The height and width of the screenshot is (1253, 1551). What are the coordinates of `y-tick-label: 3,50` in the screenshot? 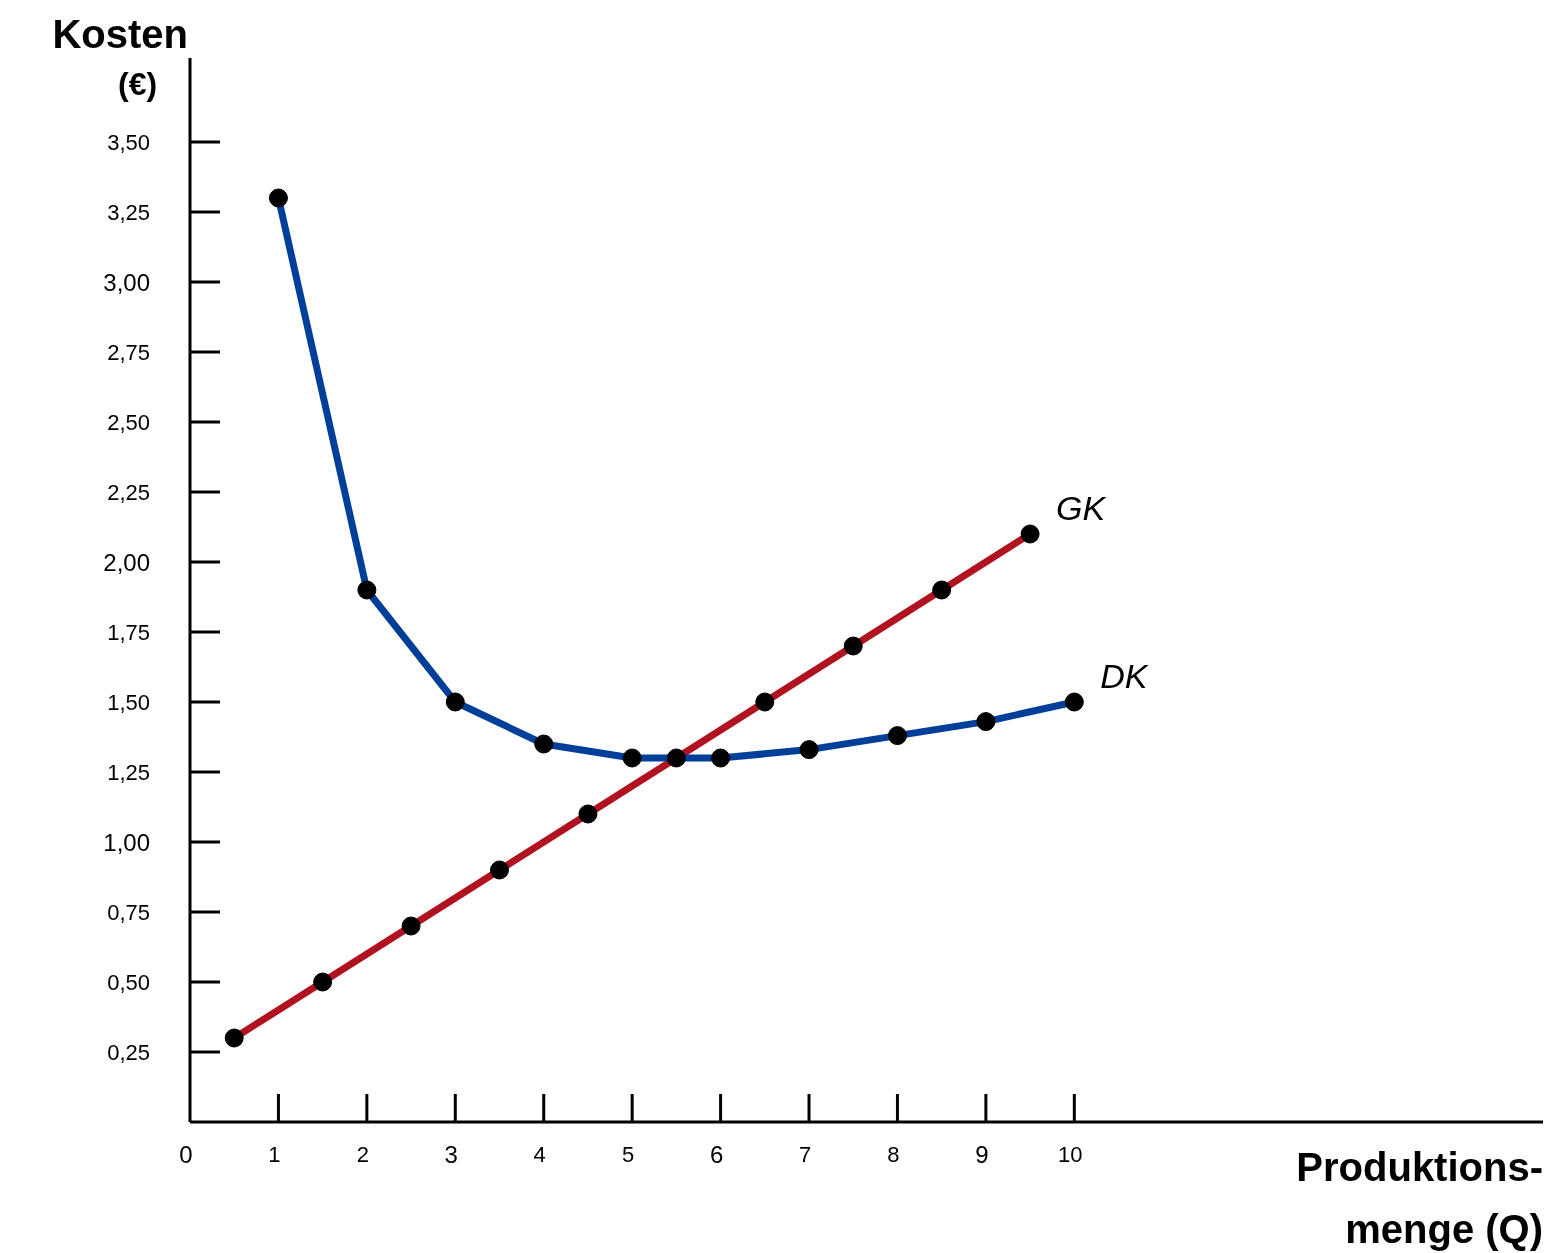 It's located at (128, 142).